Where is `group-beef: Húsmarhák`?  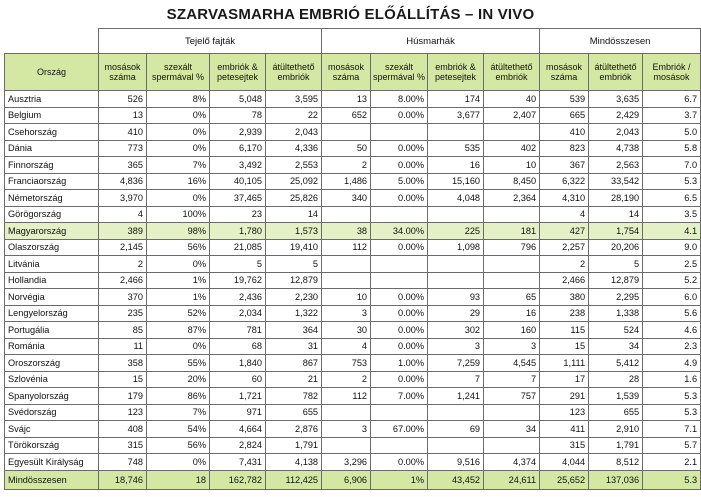 group-beef: Húsmarhák is located at coordinates (431, 41).